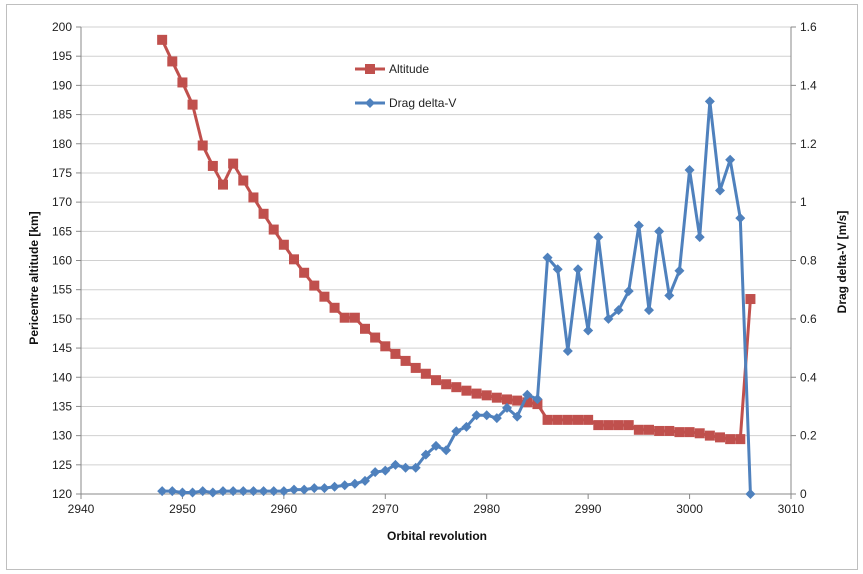 Image resolution: width=863 pixels, height=574 pixels. I want to click on y-left-tick-label: 145, so click(62, 348).